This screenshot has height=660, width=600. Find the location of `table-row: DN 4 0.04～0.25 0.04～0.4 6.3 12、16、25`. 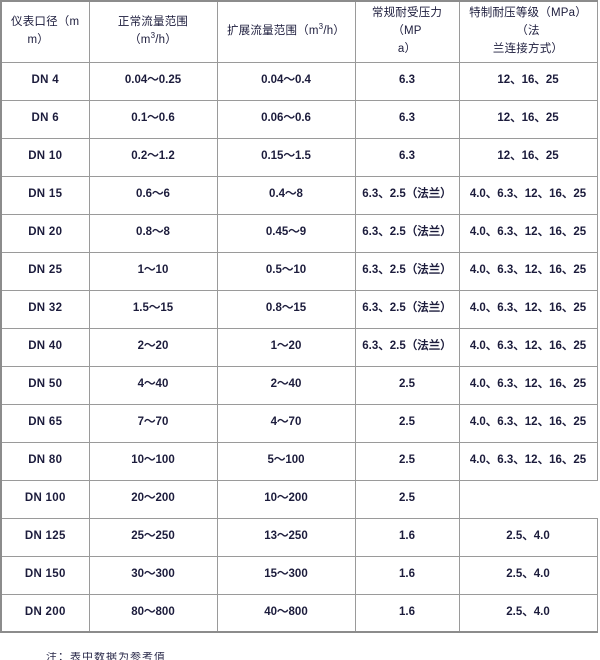

table-row: DN 4 0.04～0.25 0.04～0.4 6.3 12、16、25 is located at coordinates (299, 81).